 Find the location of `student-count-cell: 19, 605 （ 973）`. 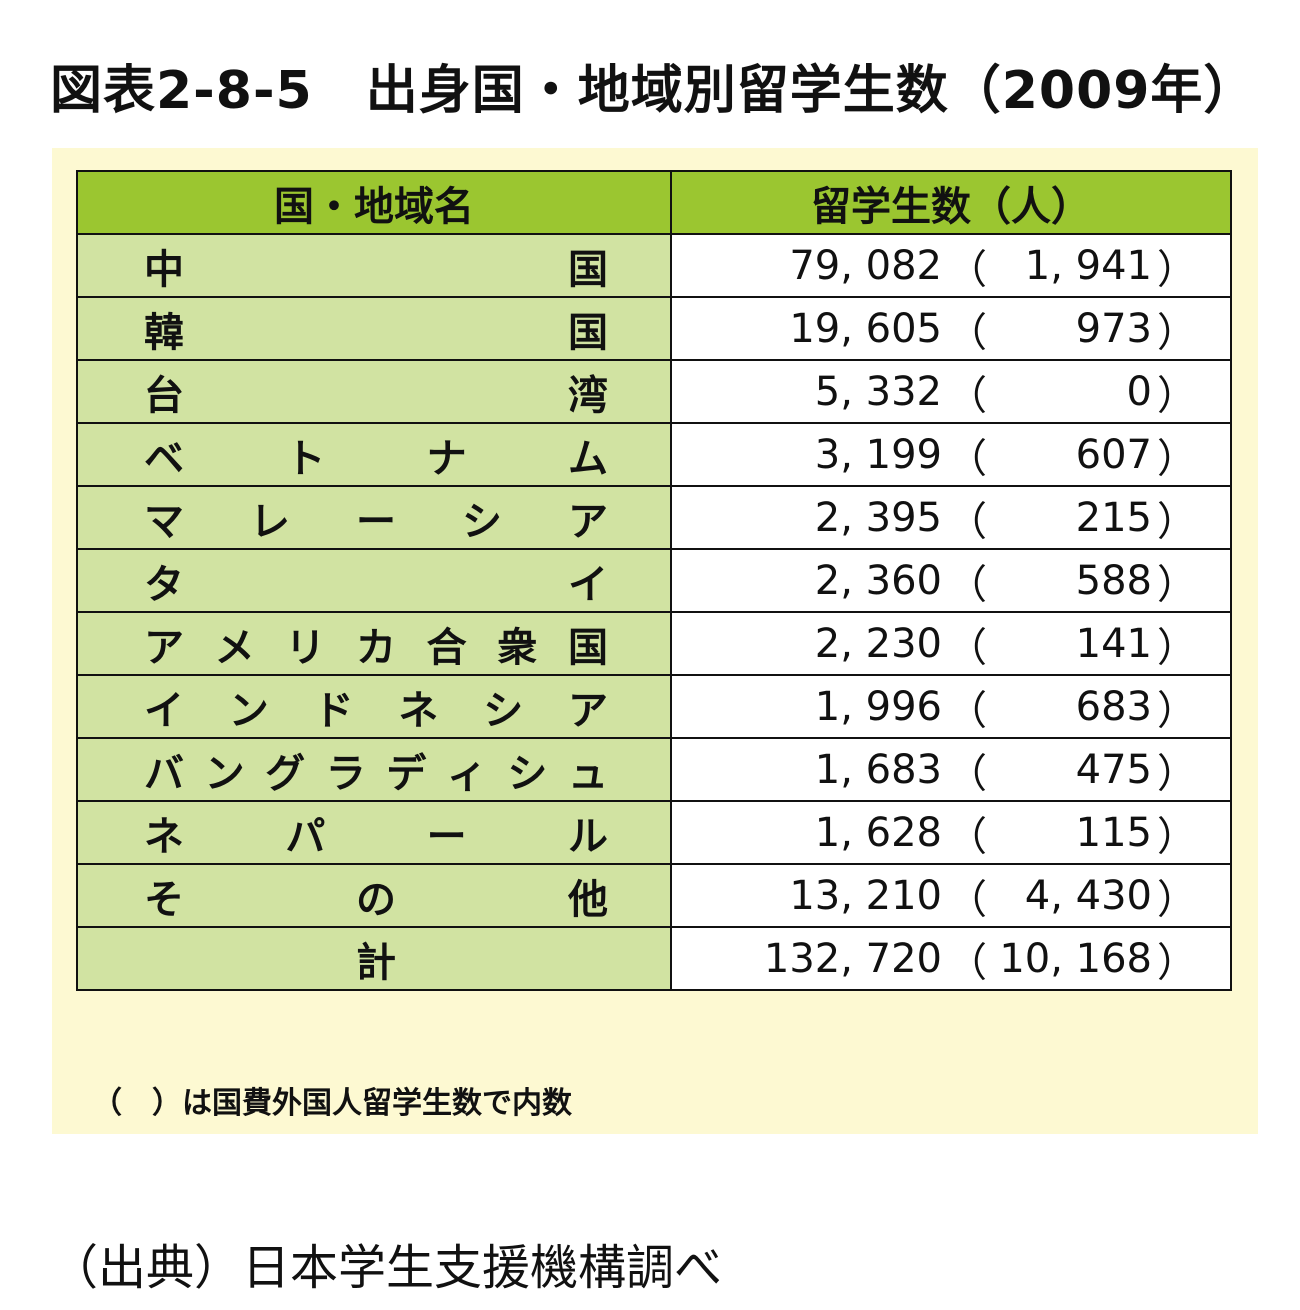

student-count-cell: 19, 605 （ 973） is located at coordinates (951, 328).